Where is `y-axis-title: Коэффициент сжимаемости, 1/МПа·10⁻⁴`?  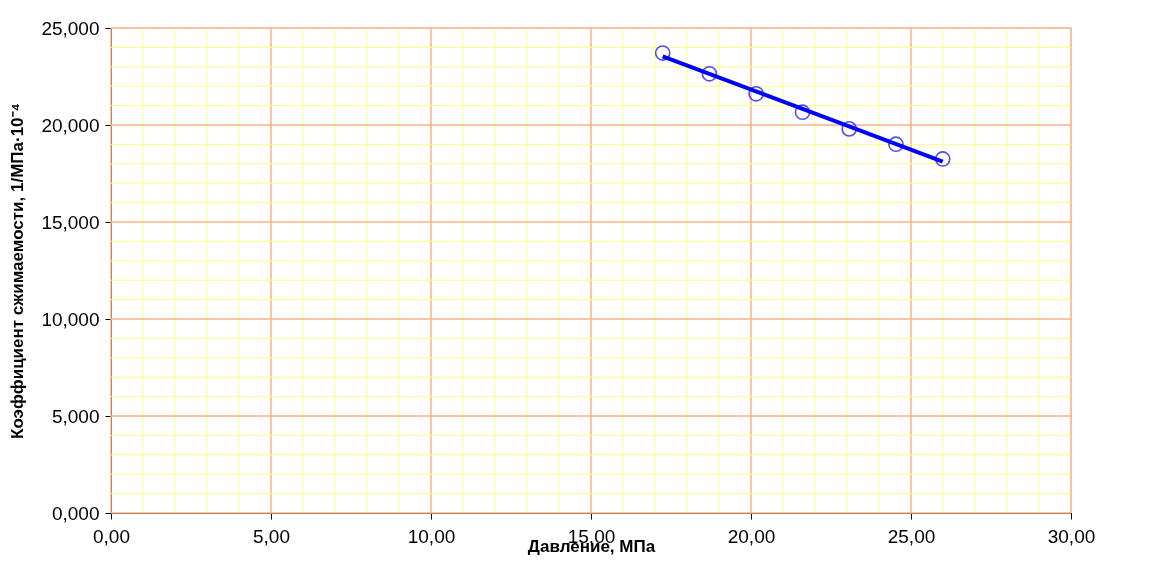 y-axis-title: Коэффициент сжимаемости, 1/МПа·10⁻⁴ is located at coordinates (18, 271).